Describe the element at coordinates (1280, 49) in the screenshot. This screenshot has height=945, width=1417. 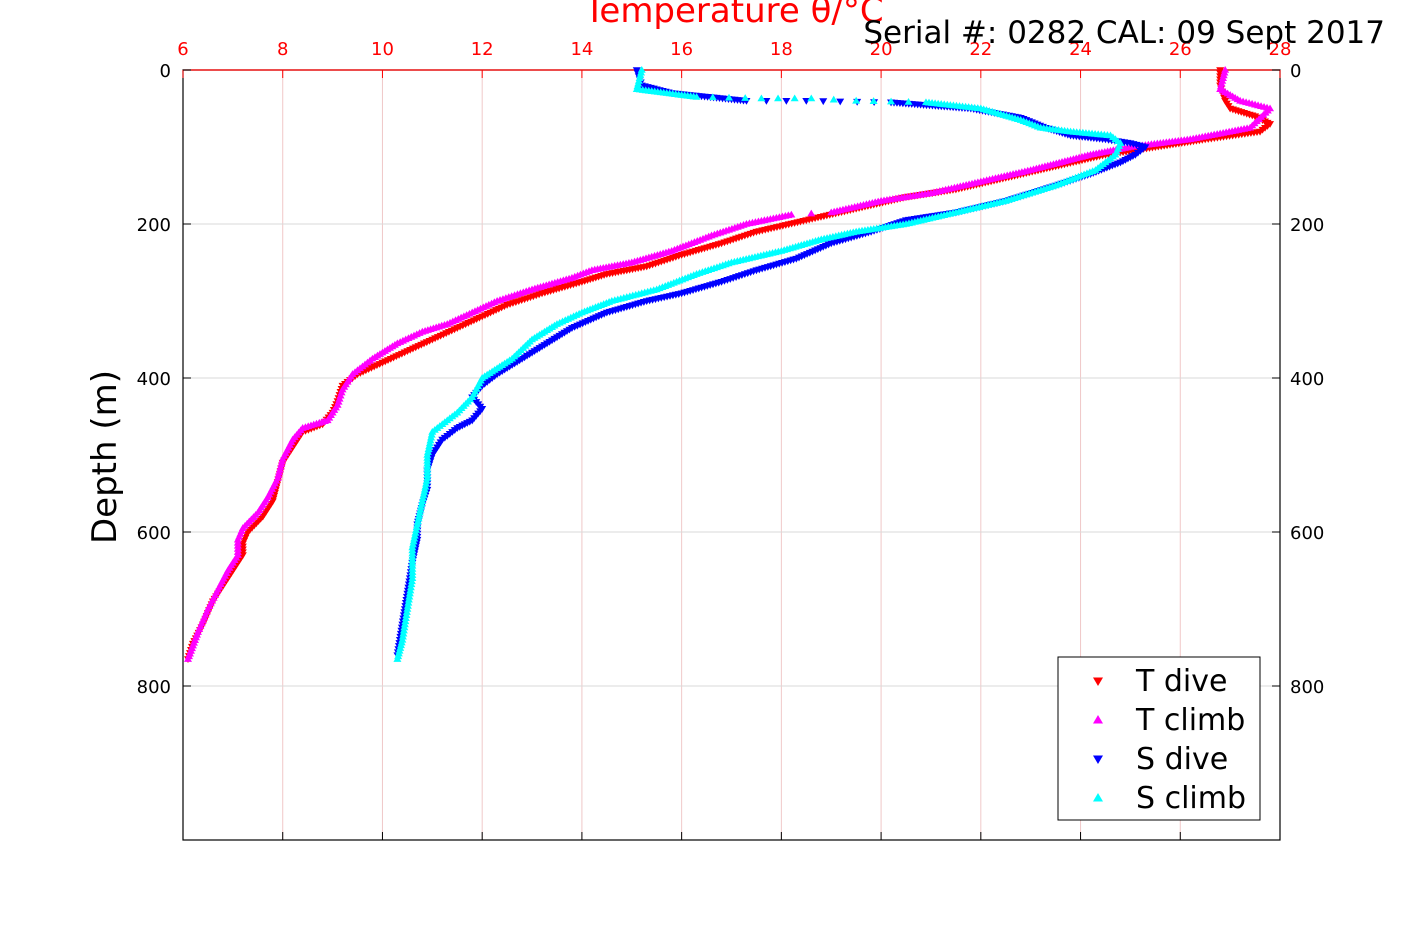
I see `x-tick-label: 28` at that location.